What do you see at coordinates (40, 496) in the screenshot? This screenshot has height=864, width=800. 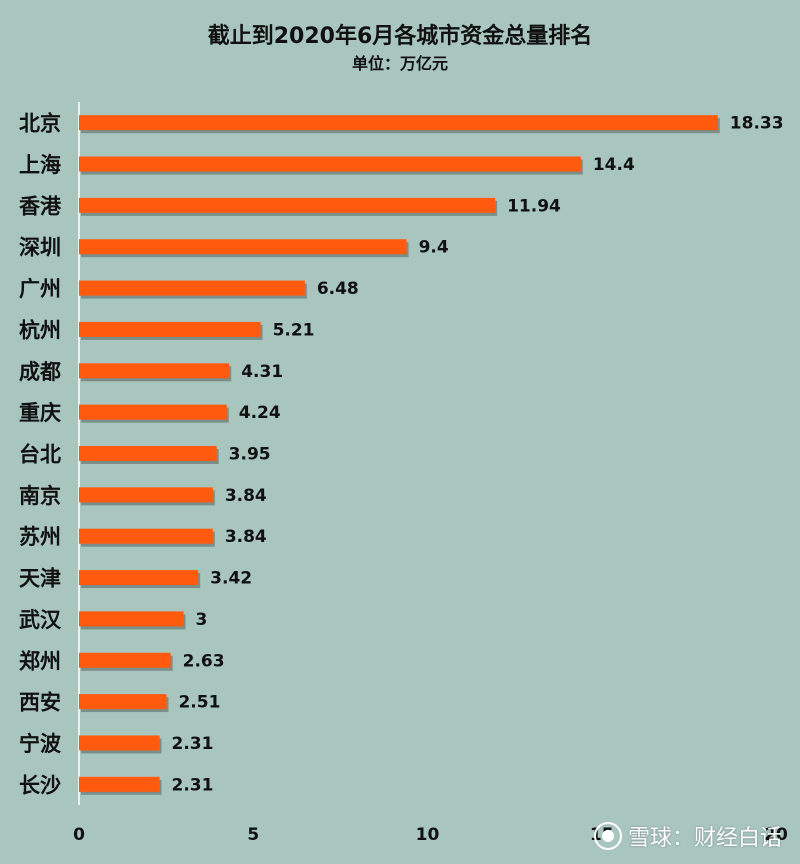 I see `category-label: 南京` at bounding box center [40, 496].